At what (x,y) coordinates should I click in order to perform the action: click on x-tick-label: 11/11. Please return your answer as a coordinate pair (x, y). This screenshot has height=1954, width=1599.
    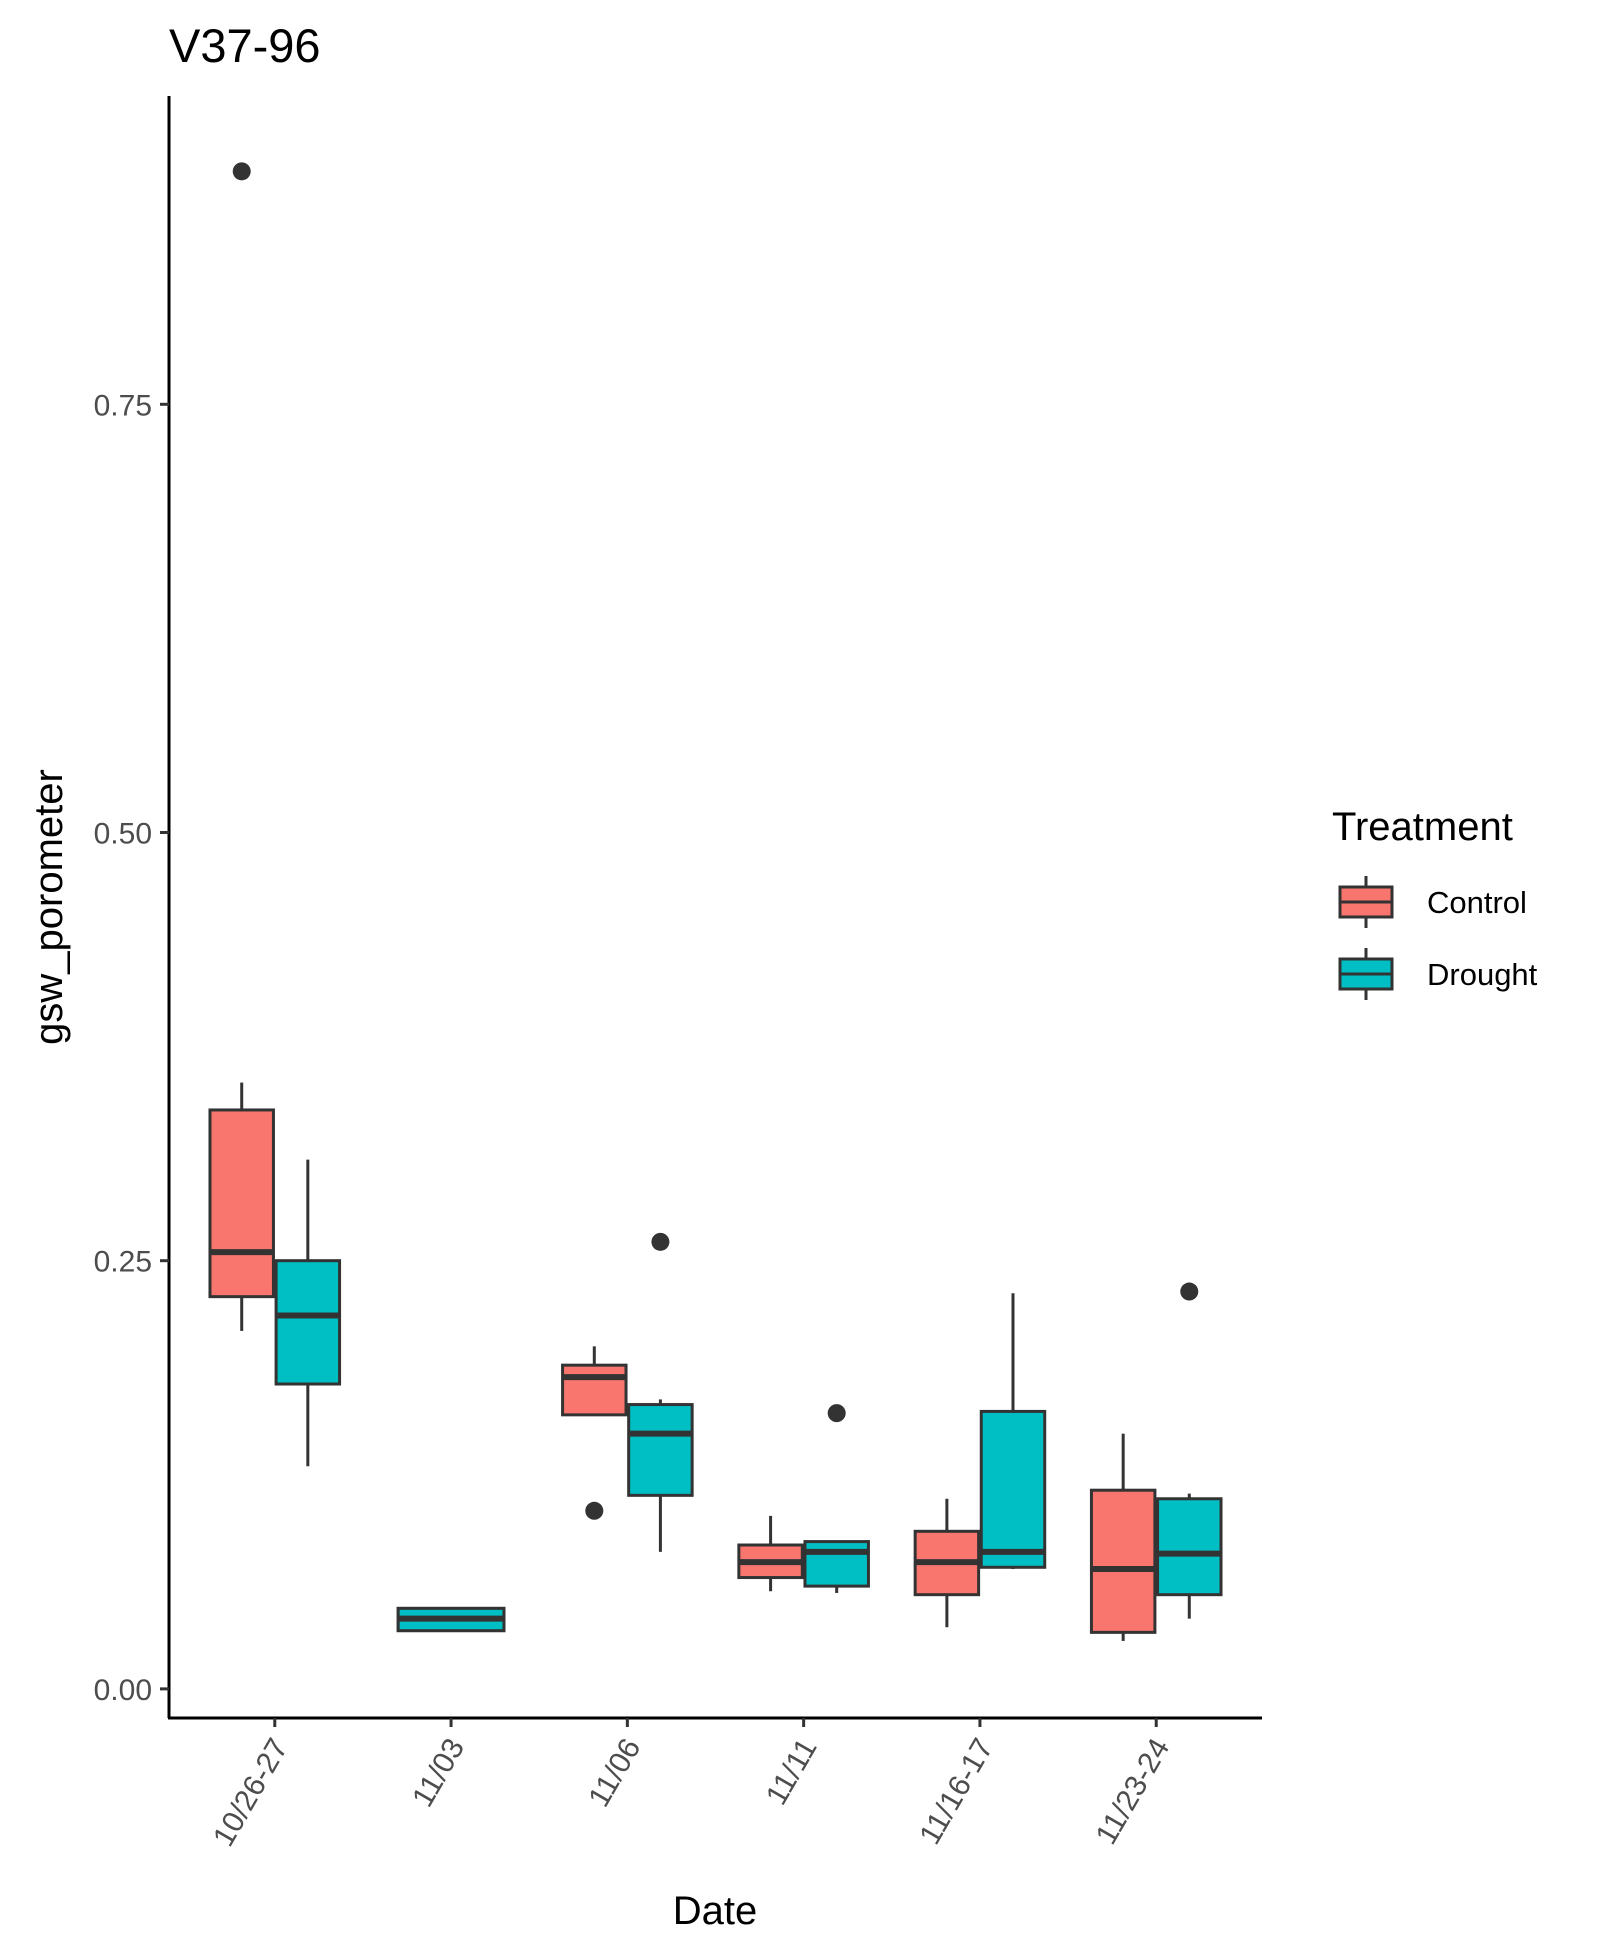
    Looking at the image, I should click on (792, 1772).